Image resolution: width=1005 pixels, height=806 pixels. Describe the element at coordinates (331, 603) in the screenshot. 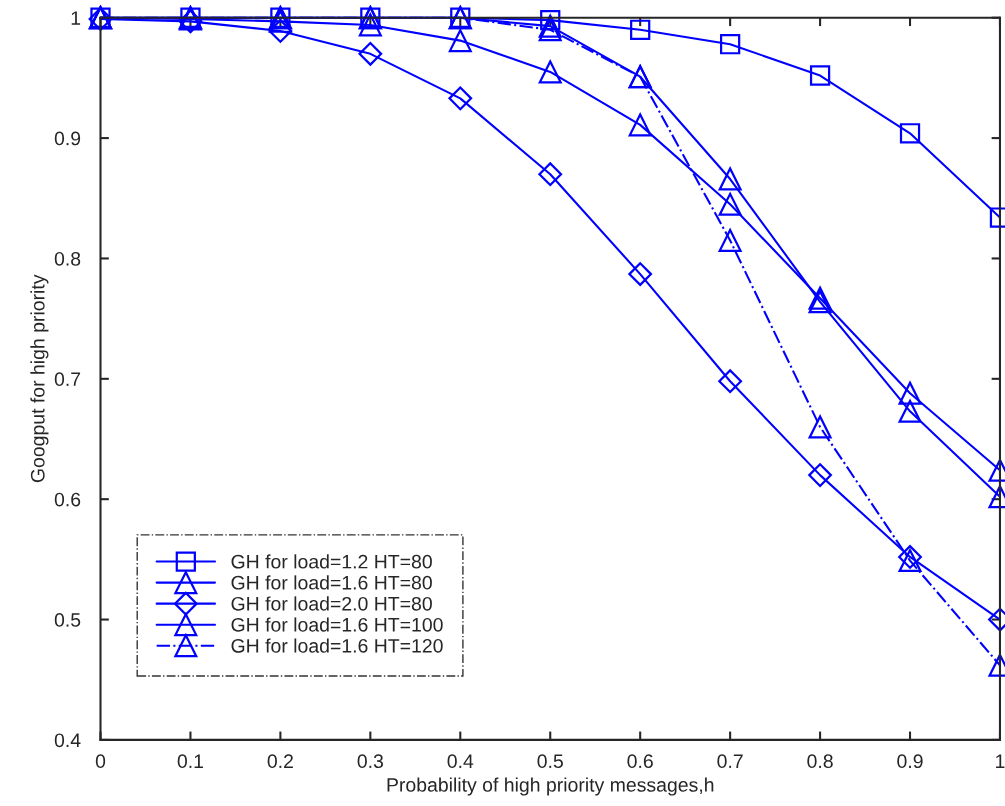

I see `legend-label: GH for load=2.0 HT=80` at that location.